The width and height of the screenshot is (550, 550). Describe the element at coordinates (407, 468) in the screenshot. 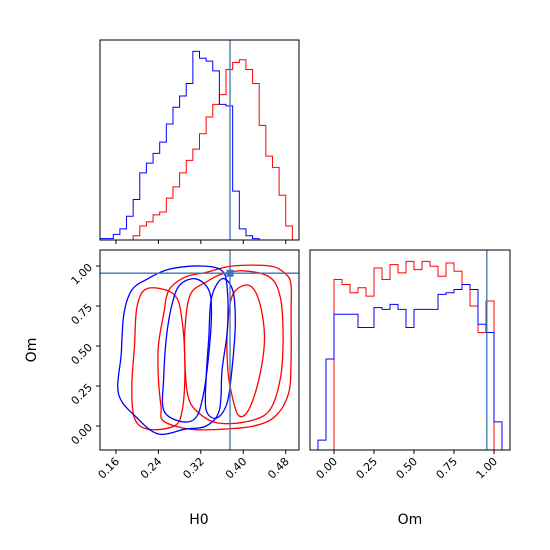

I see `om-hist-x-tick-label: 0.50` at that location.